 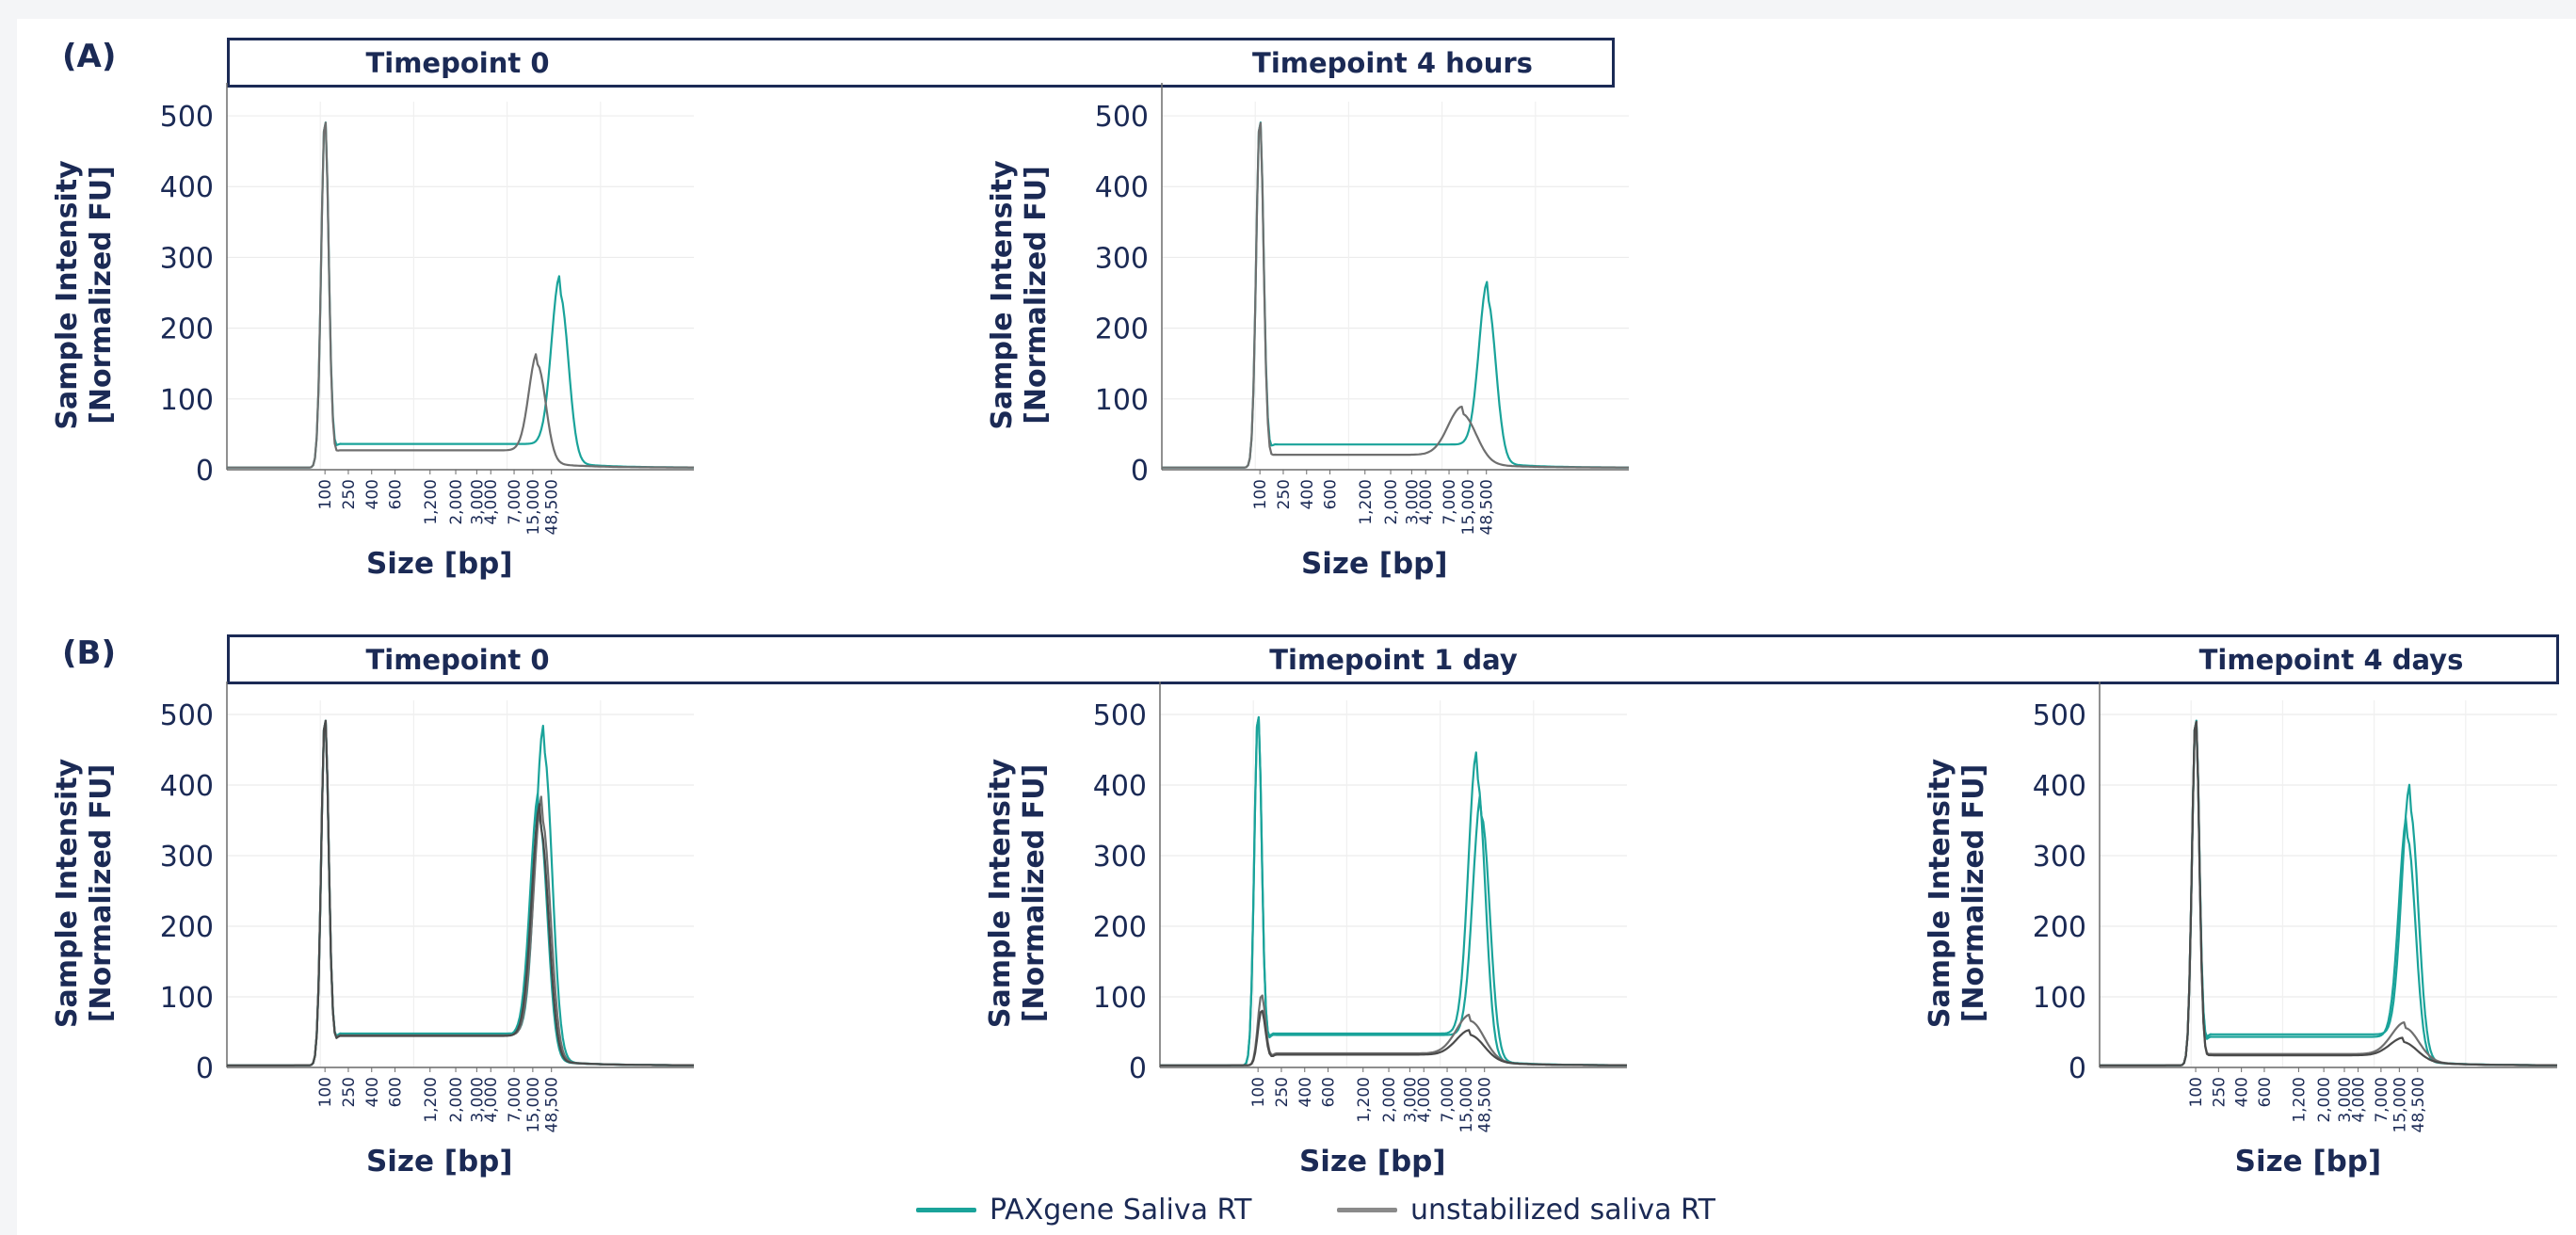 What do you see at coordinates (1367, 1210) in the screenshot?
I see `legend-swatch-unstabilized` at bounding box center [1367, 1210].